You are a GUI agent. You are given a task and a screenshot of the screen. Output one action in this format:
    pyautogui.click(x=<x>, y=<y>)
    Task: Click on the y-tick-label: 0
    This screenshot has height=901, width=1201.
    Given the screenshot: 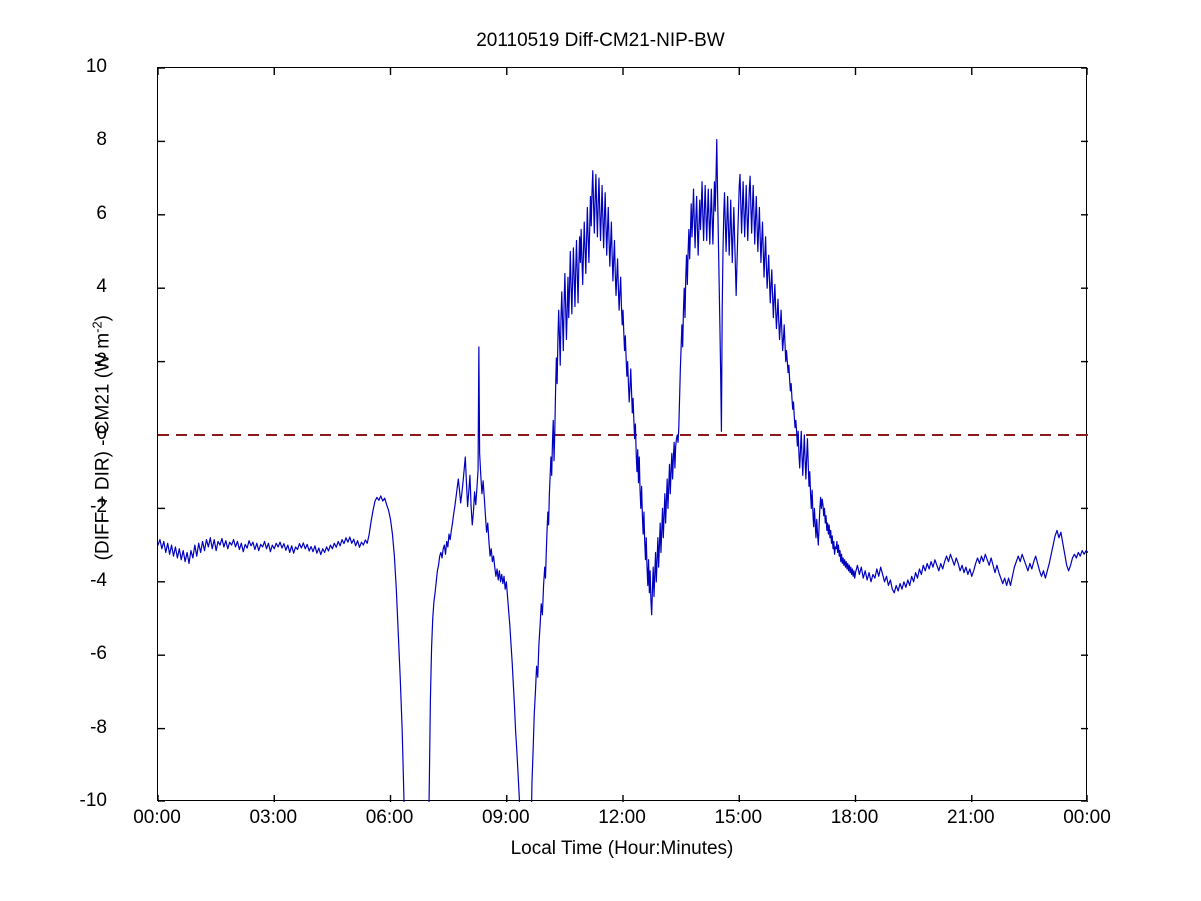 What is the action you would take?
    pyautogui.click(x=101, y=433)
    